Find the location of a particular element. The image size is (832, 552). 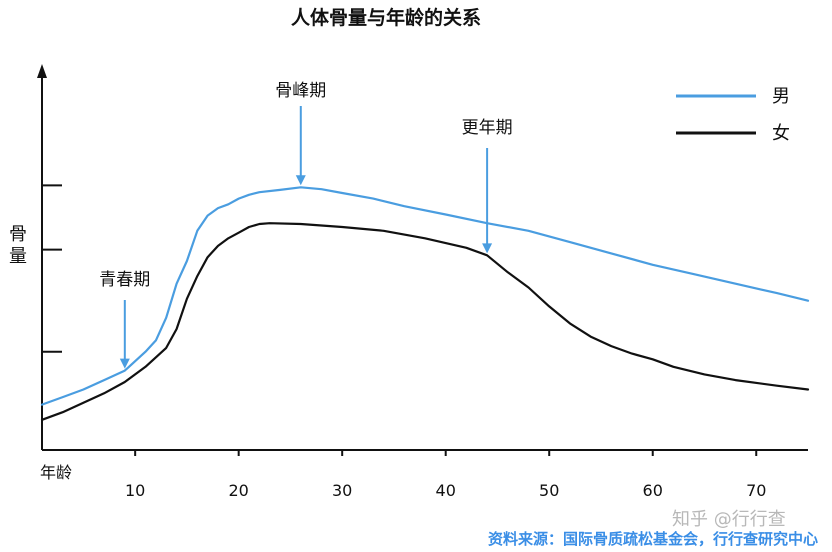

annotation-label-2: 更年期 is located at coordinates (487, 128).